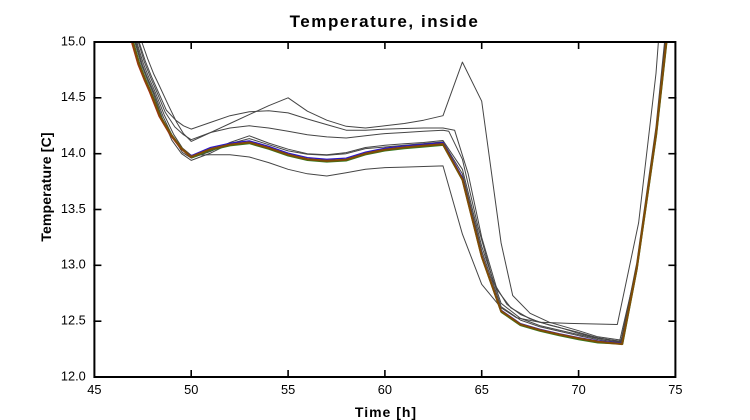 The height and width of the screenshot is (420, 750). I want to click on svg-text: 45, so click(94, 389).